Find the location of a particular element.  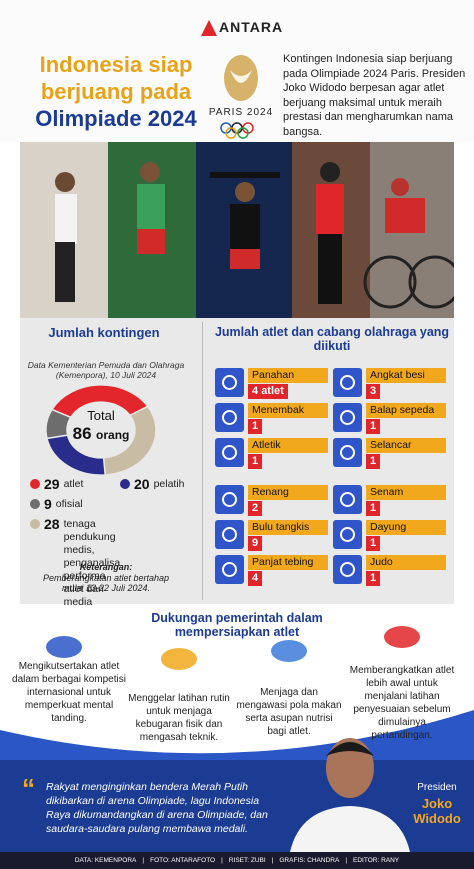

credit: RISET: ZUBI is located at coordinates (247, 860).